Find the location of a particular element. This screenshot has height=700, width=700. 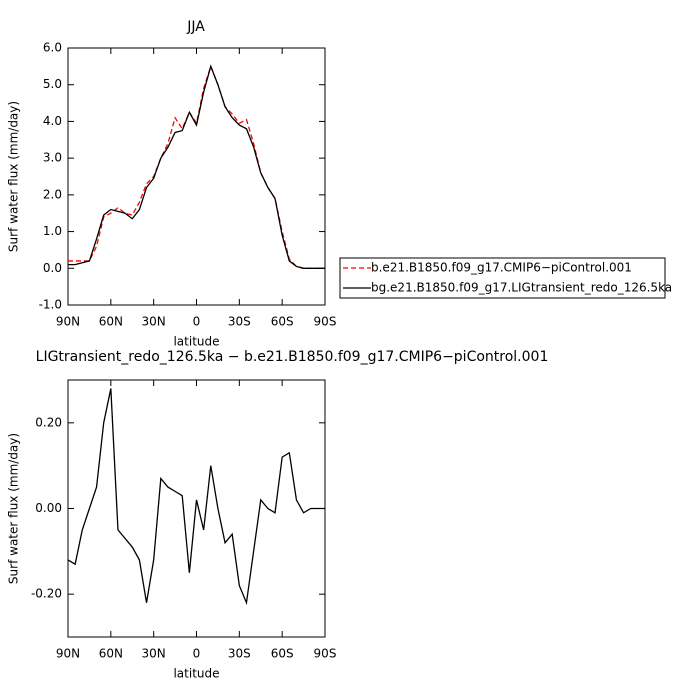

y-tick-label: -1.0 is located at coordinates (50, 305).